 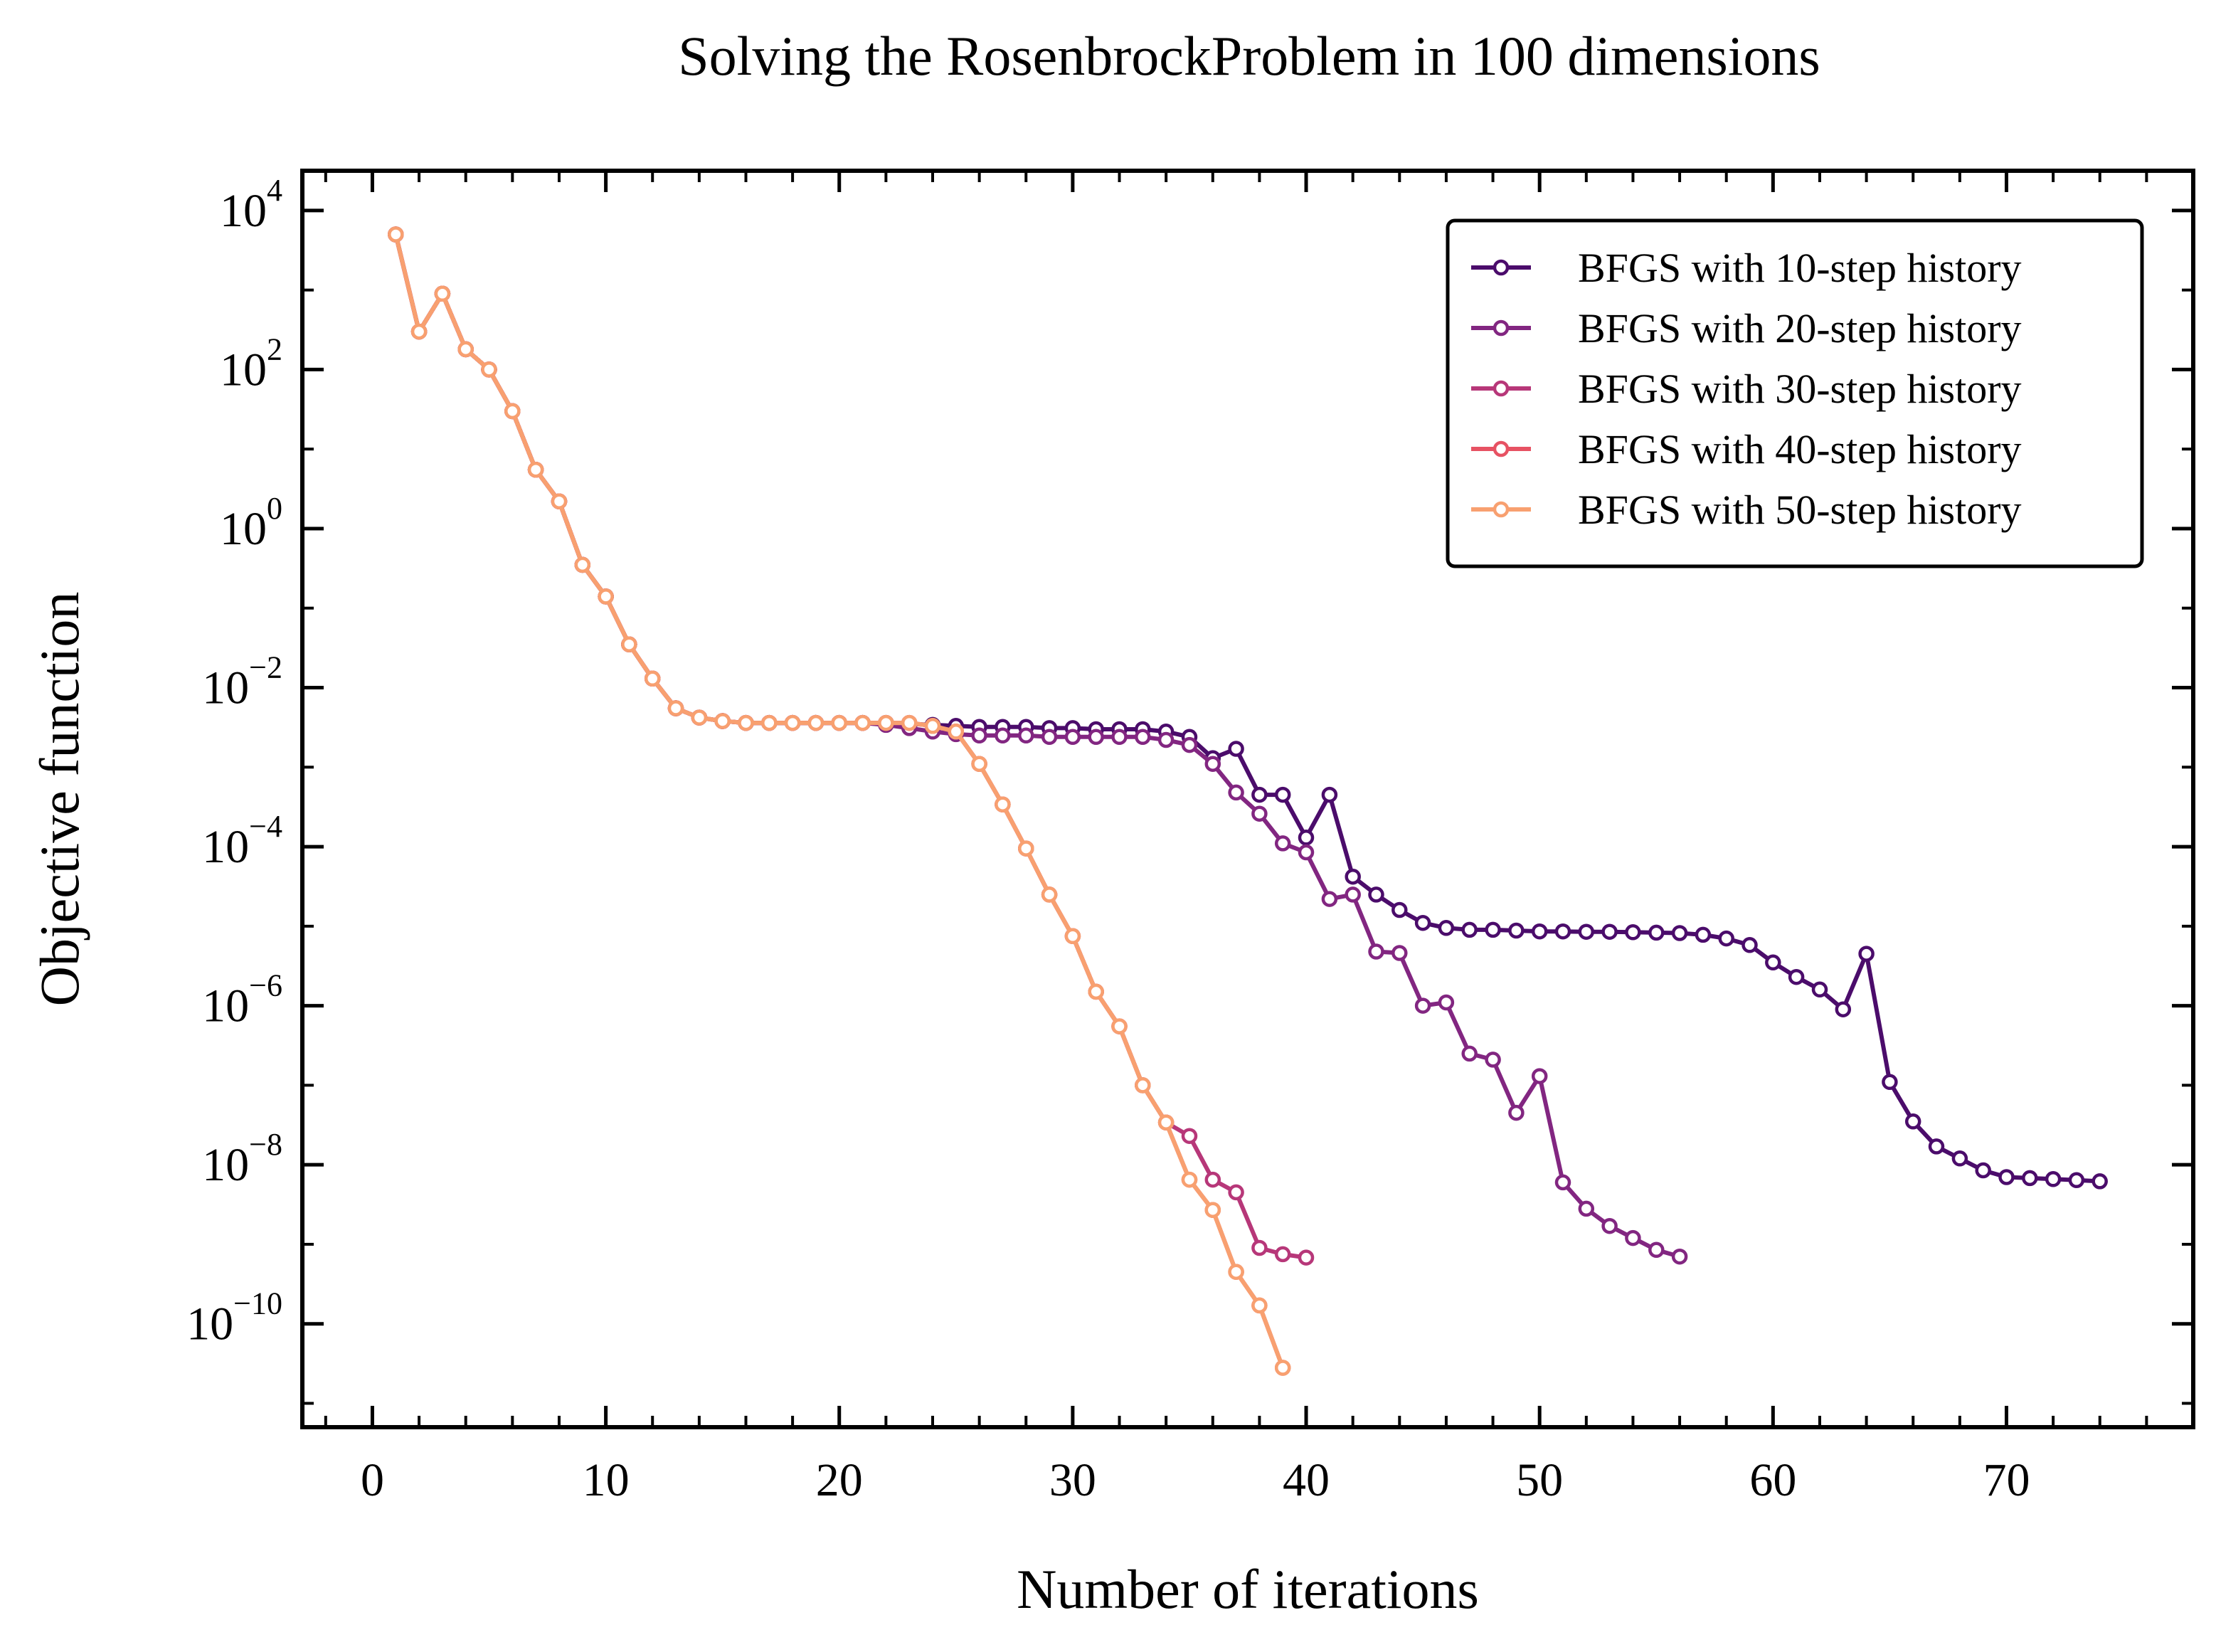 I want to click on y-tick-label: 10⁻⁴, so click(x=242, y=841).